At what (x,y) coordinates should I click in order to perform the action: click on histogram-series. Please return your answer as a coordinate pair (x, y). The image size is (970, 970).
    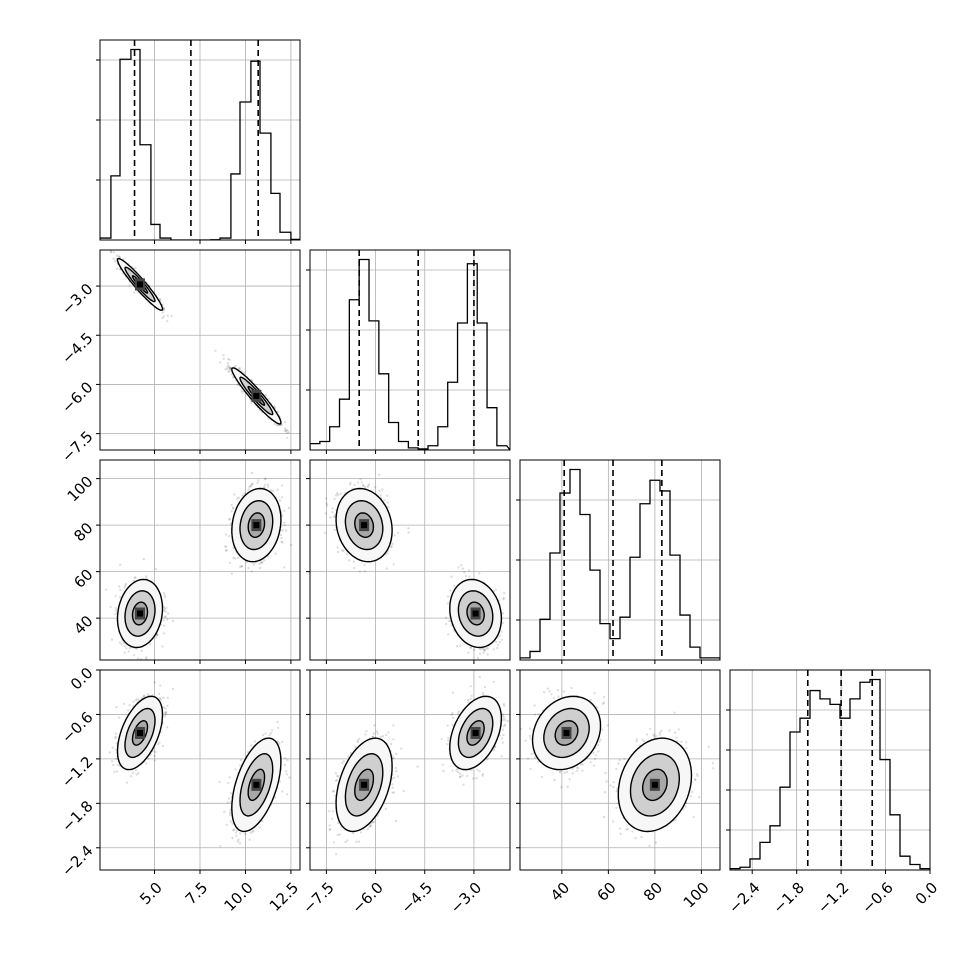
    Looking at the image, I should click on (200, 144).